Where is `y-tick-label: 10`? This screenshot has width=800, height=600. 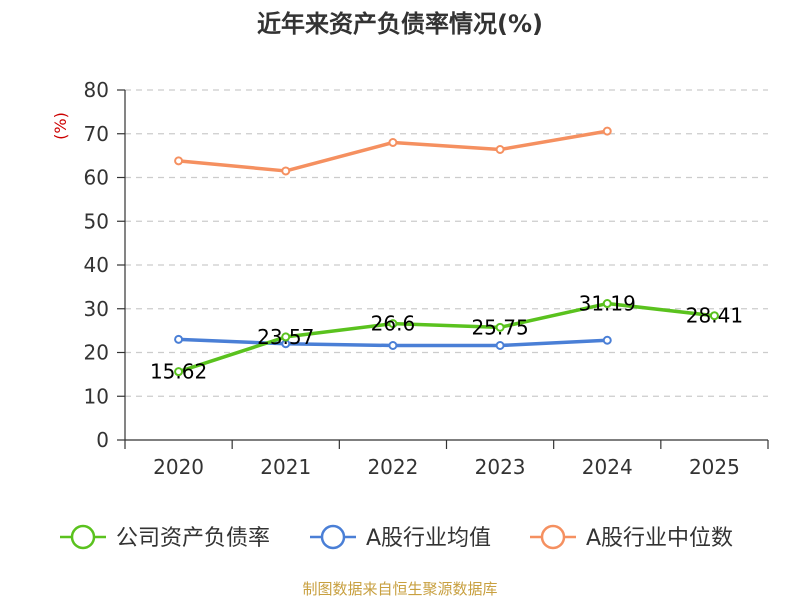 y-tick-label: 10 is located at coordinates (96, 396).